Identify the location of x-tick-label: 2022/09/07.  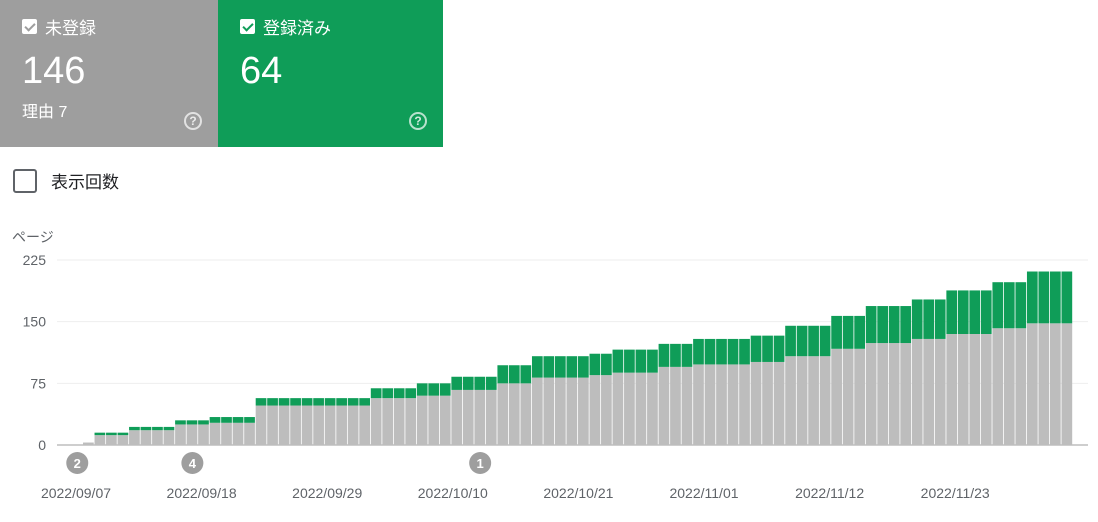
(76, 493).